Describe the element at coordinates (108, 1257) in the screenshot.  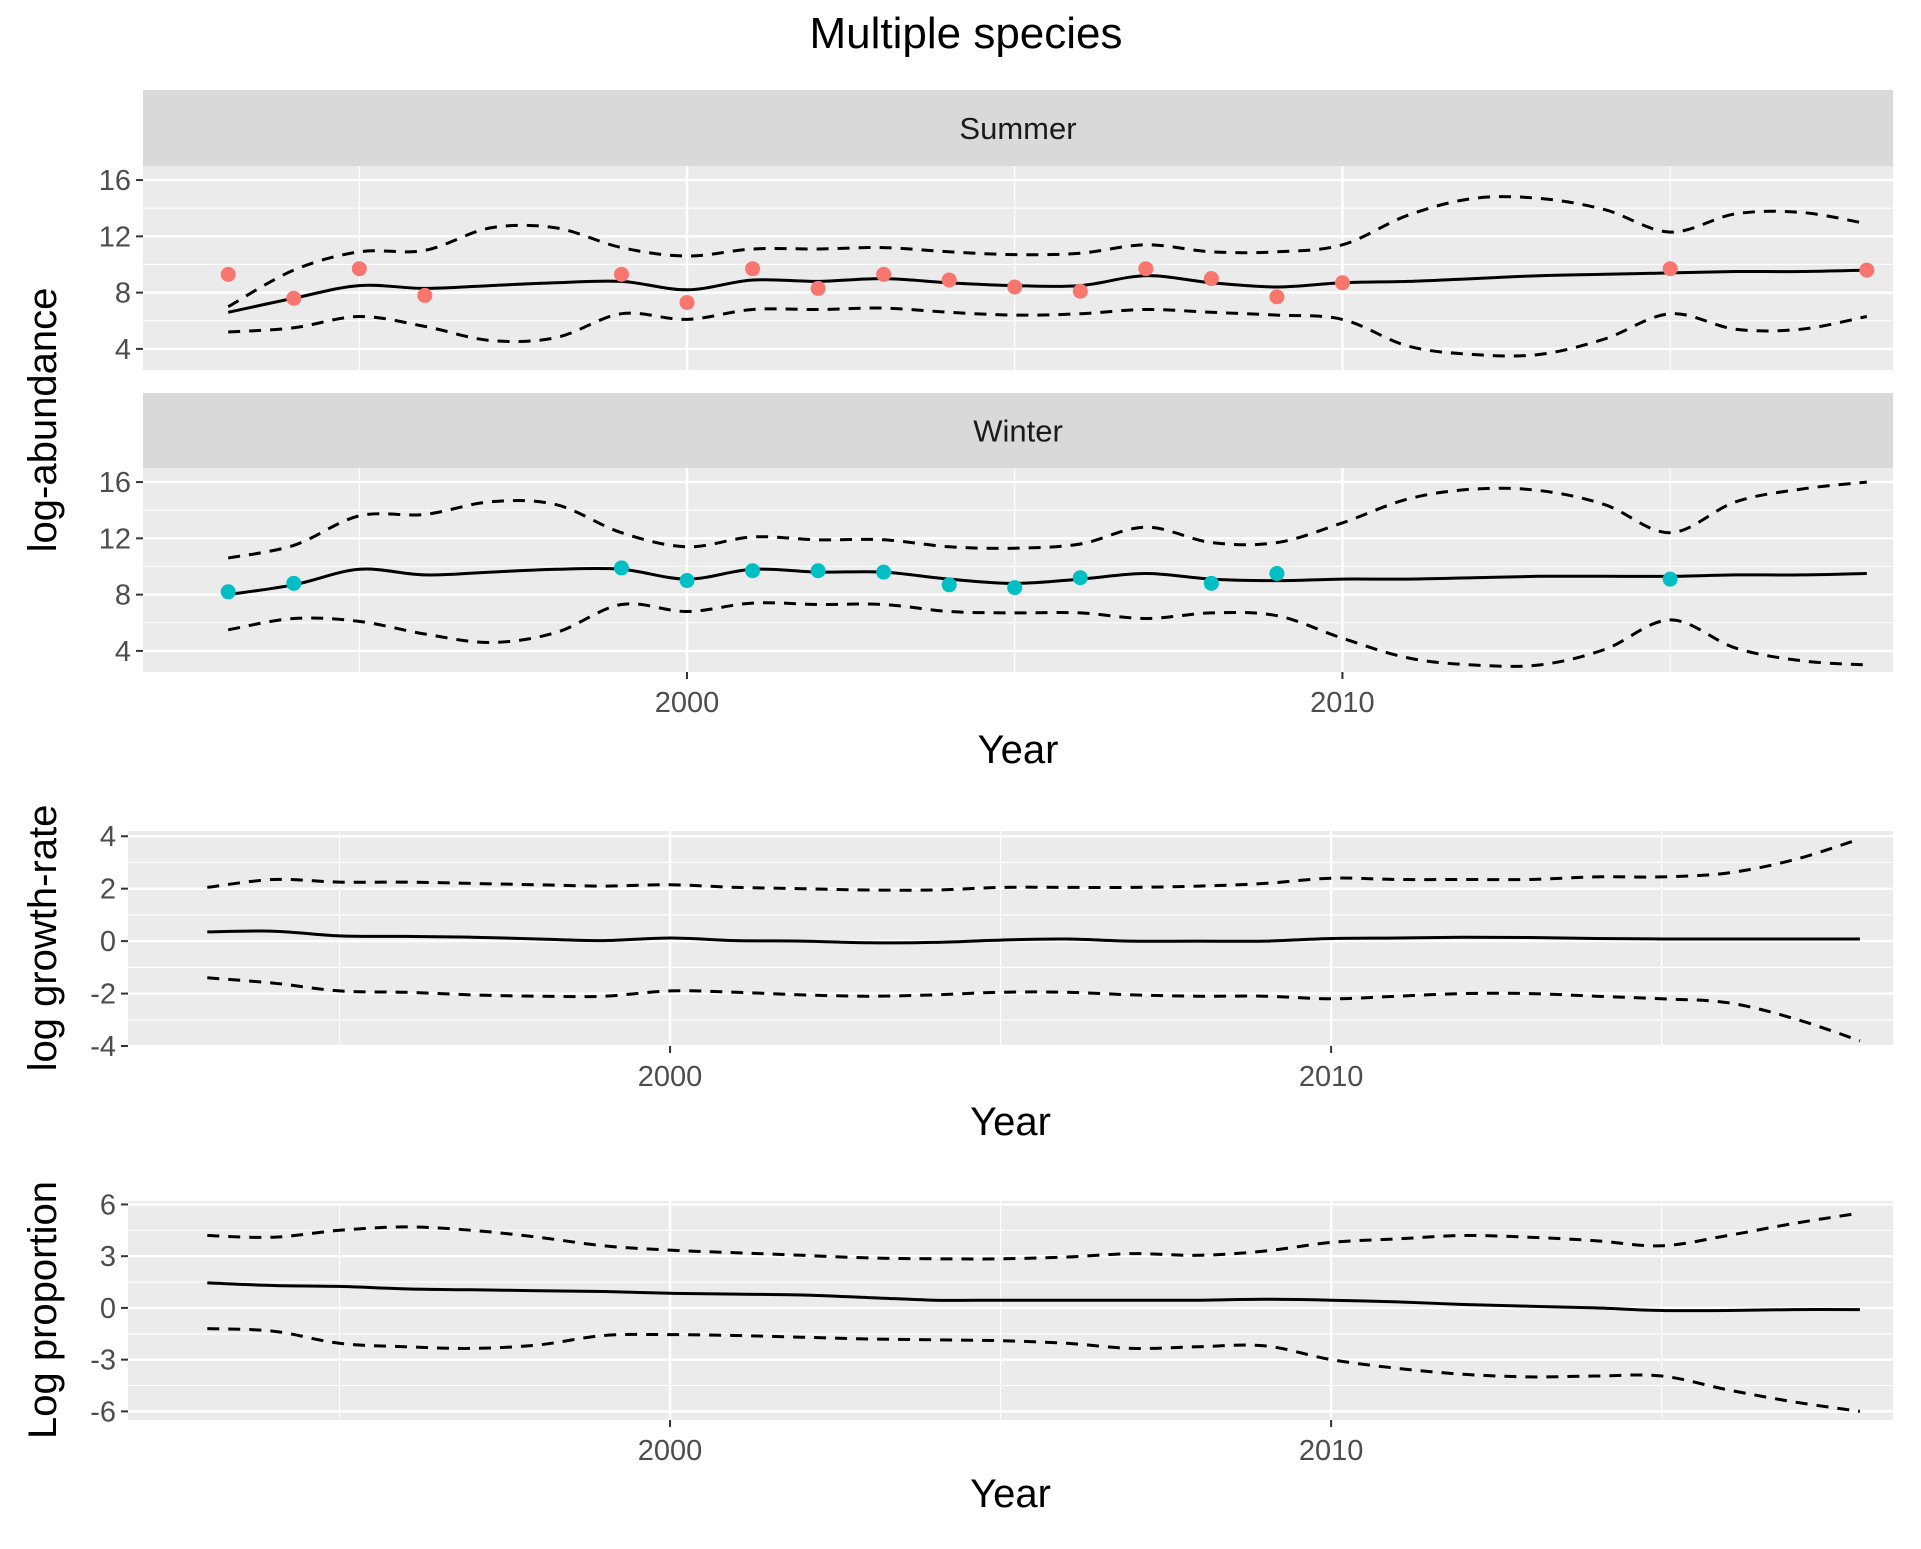
I see `y-tick-label: 3` at that location.